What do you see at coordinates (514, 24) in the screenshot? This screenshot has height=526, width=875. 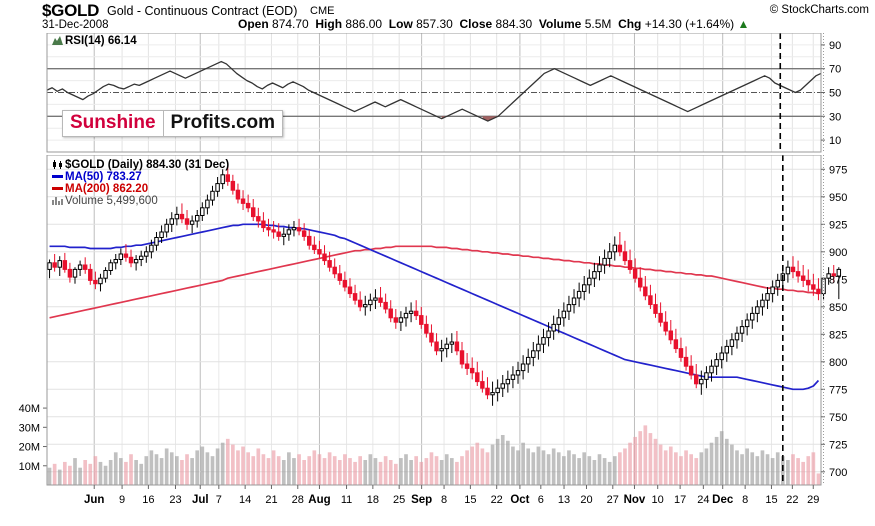 I see `close-value: 884.30` at bounding box center [514, 24].